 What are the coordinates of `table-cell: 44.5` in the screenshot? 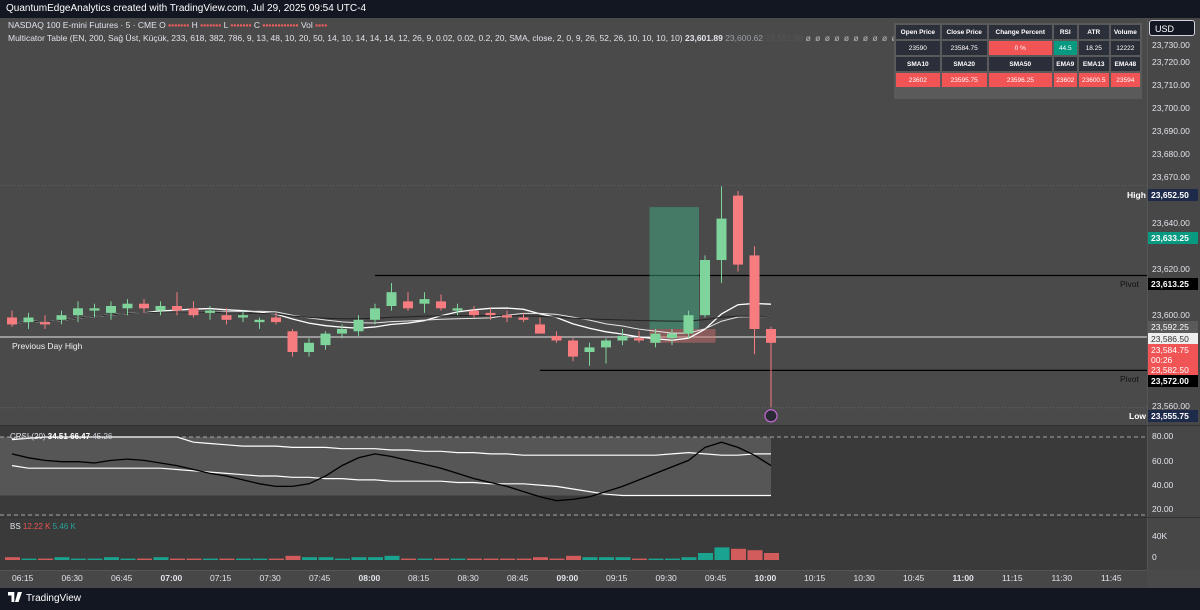 It's located at (1065, 48).